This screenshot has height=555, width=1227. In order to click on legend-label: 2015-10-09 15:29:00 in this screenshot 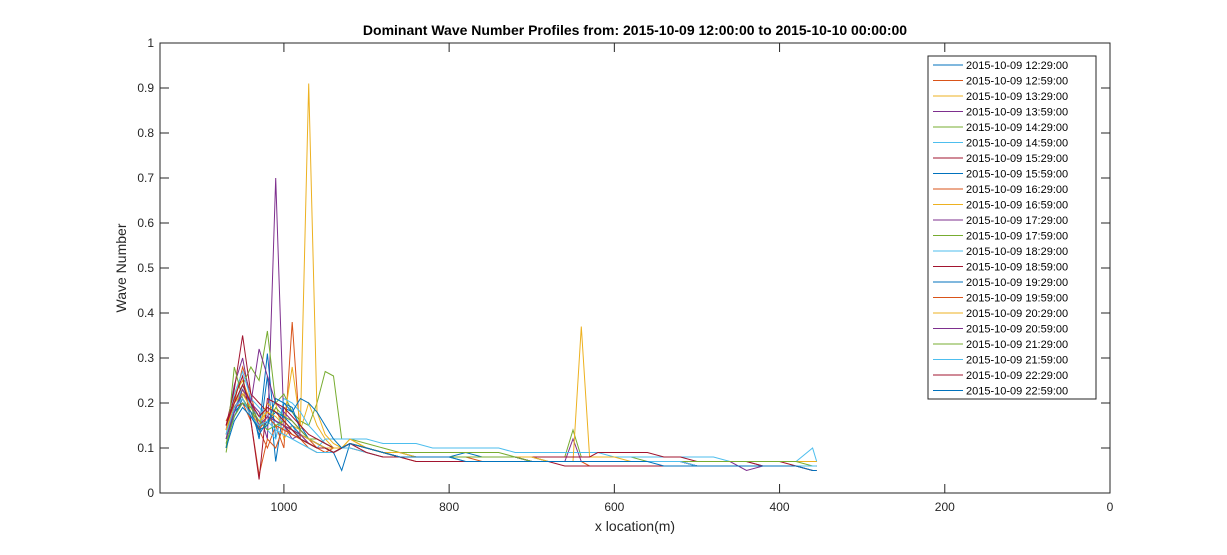, I will do `click(1017, 159)`.